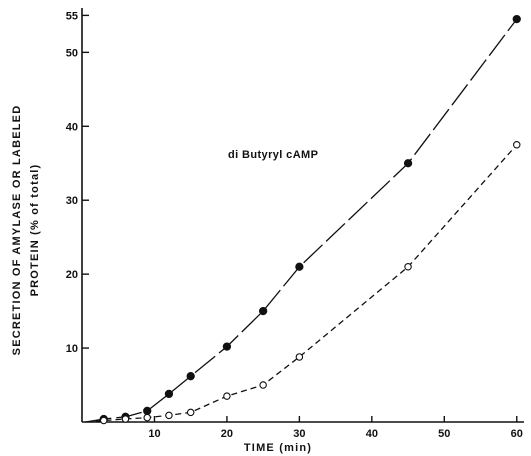 The image size is (531, 456). I want to click on x-tick-label-40: 40, so click(372, 434).